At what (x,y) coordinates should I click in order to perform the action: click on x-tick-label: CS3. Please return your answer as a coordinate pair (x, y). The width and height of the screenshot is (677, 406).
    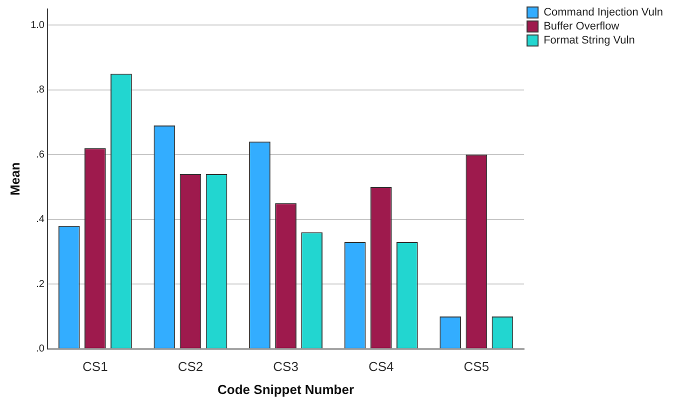
    Looking at the image, I should click on (285, 366).